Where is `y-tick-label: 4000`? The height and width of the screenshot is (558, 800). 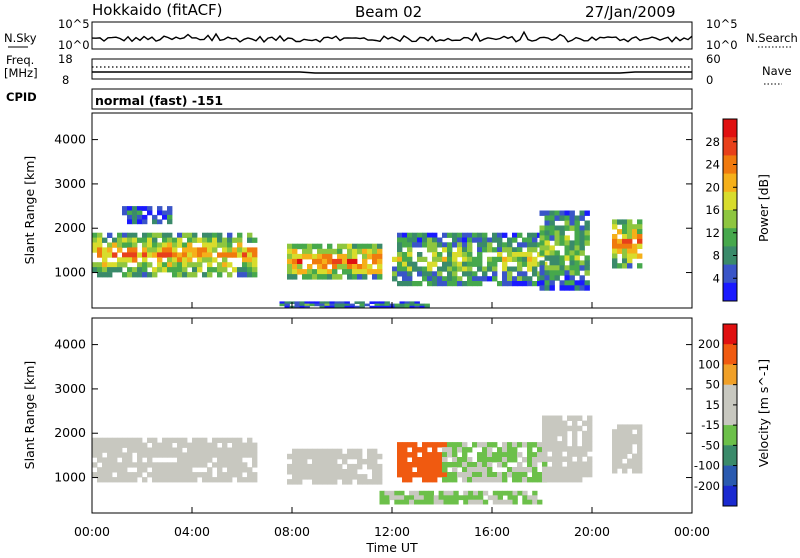 y-tick-label: 4000 is located at coordinates (70, 344).